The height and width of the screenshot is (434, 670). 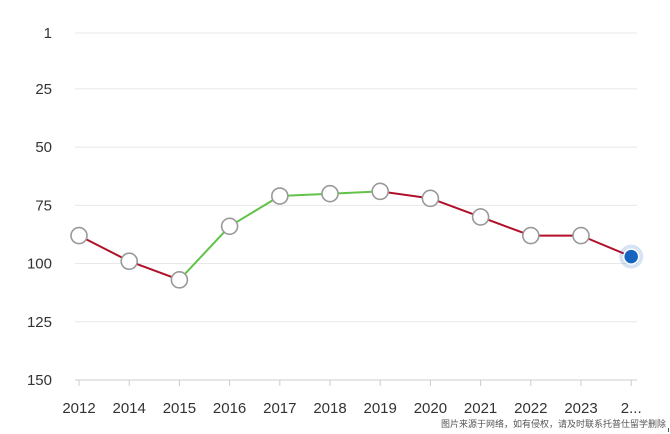 What do you see at coordinates (43, 205) in the screenshot?
I see `y-tick-label: 75` at bounding box center [43, 205].